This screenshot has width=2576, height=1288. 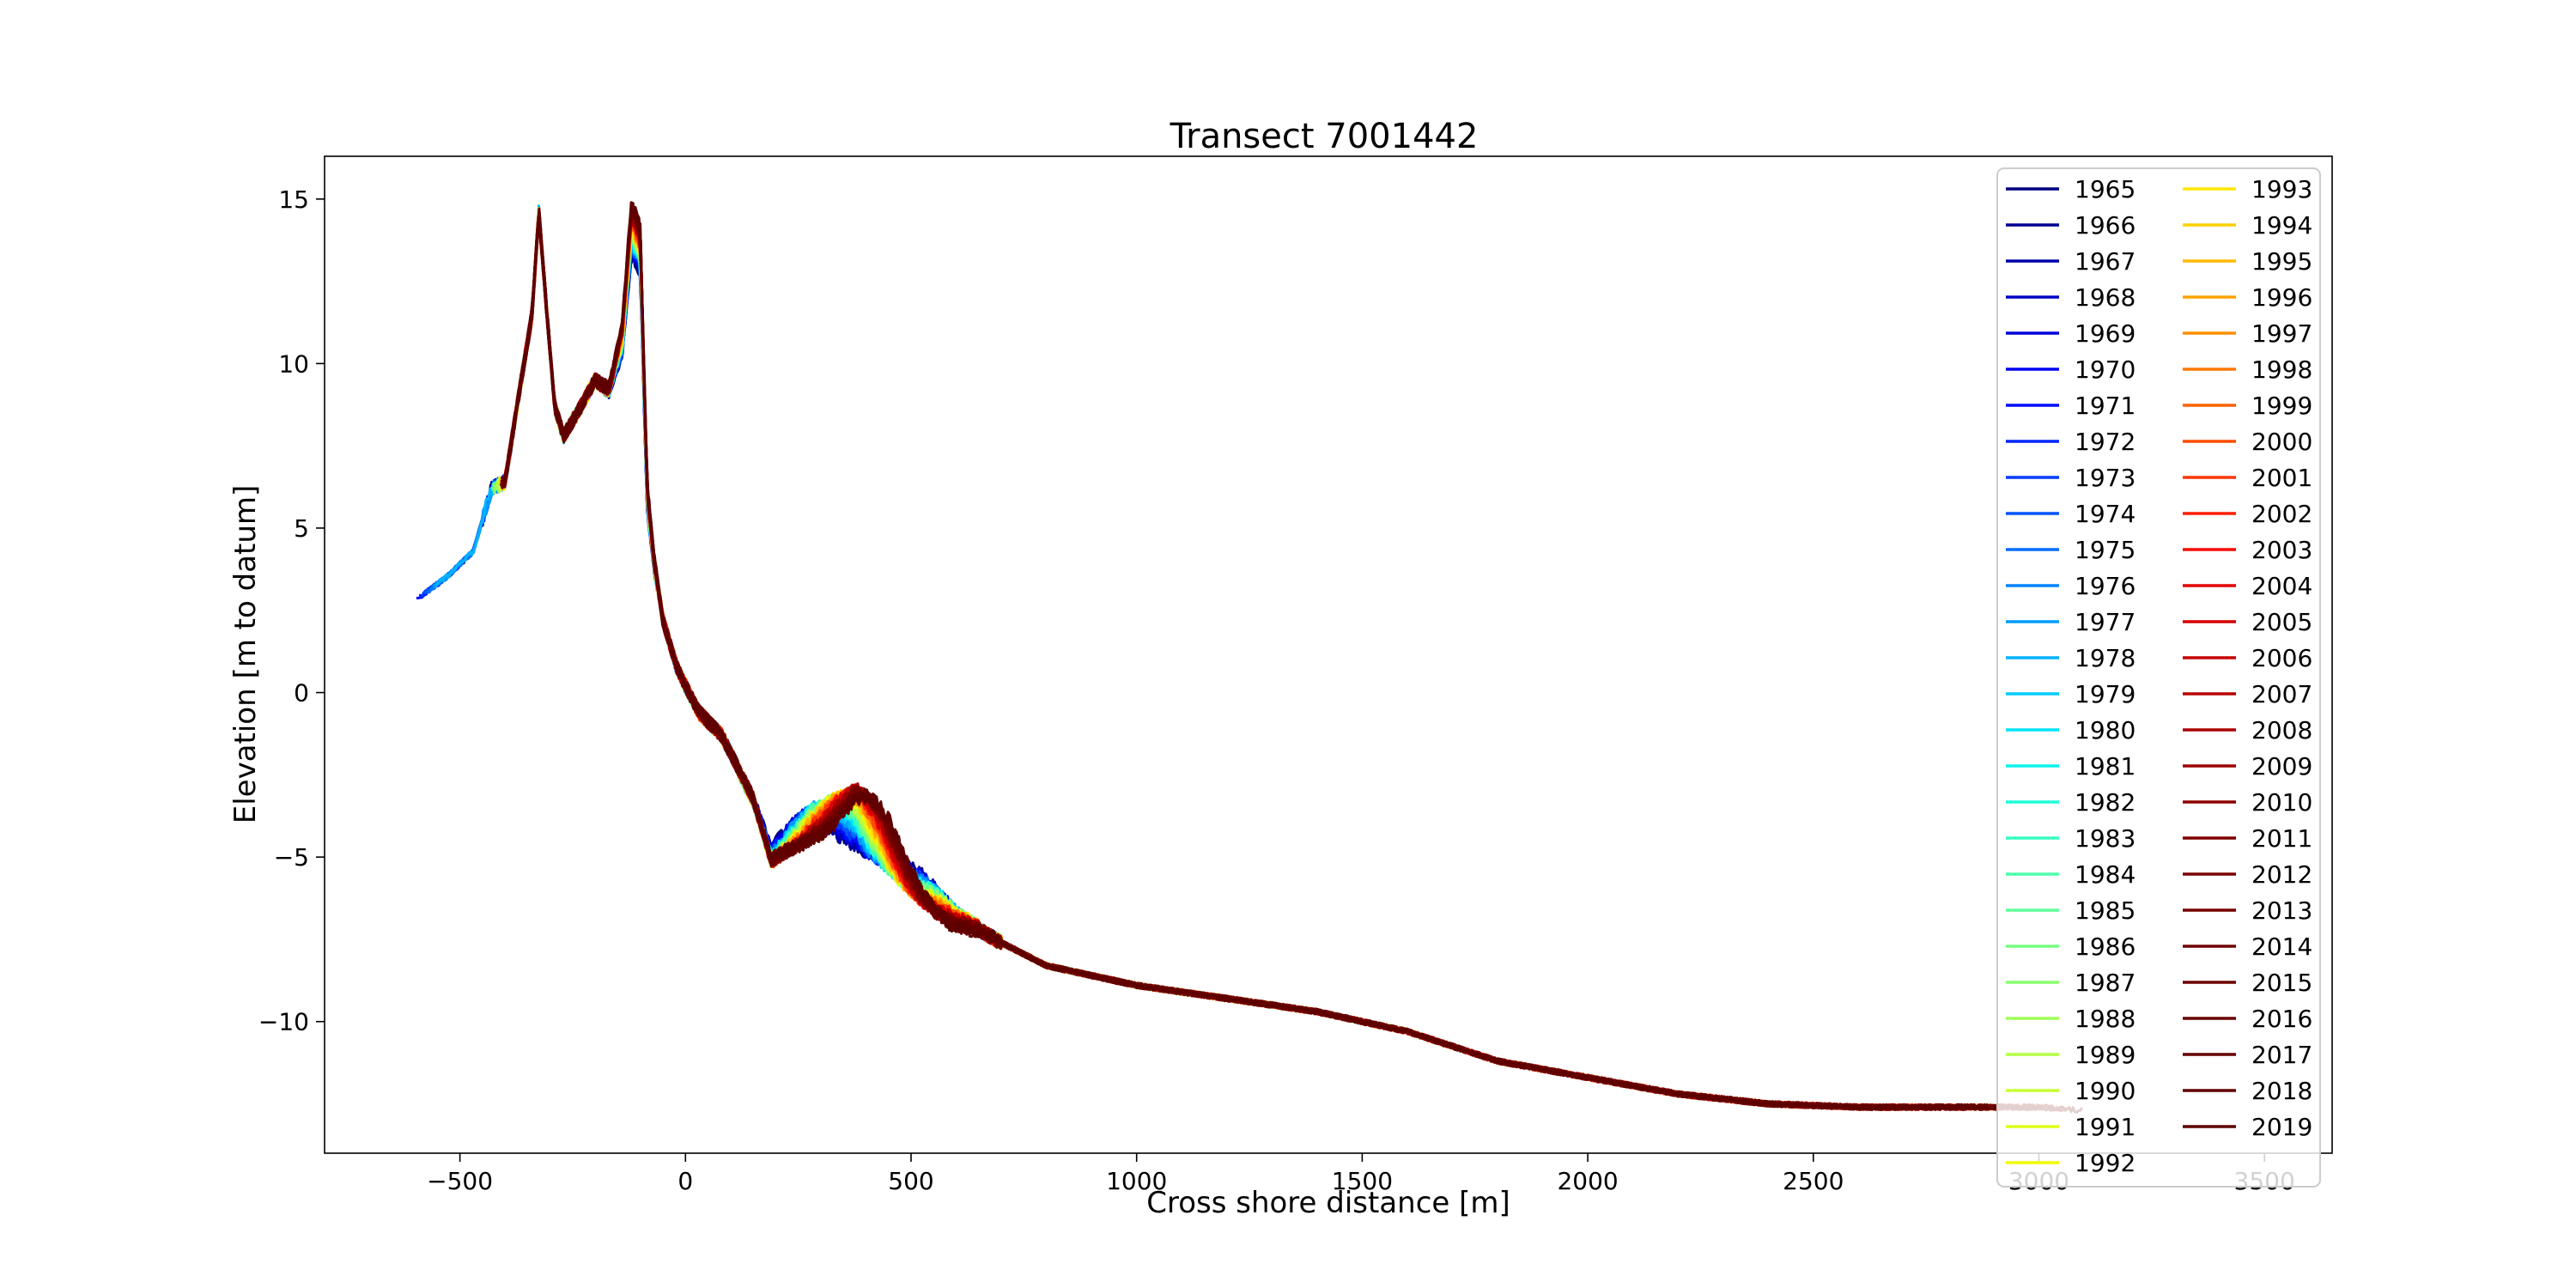 I want to click on legend-label: 1968, so click(x=2105, y=297).